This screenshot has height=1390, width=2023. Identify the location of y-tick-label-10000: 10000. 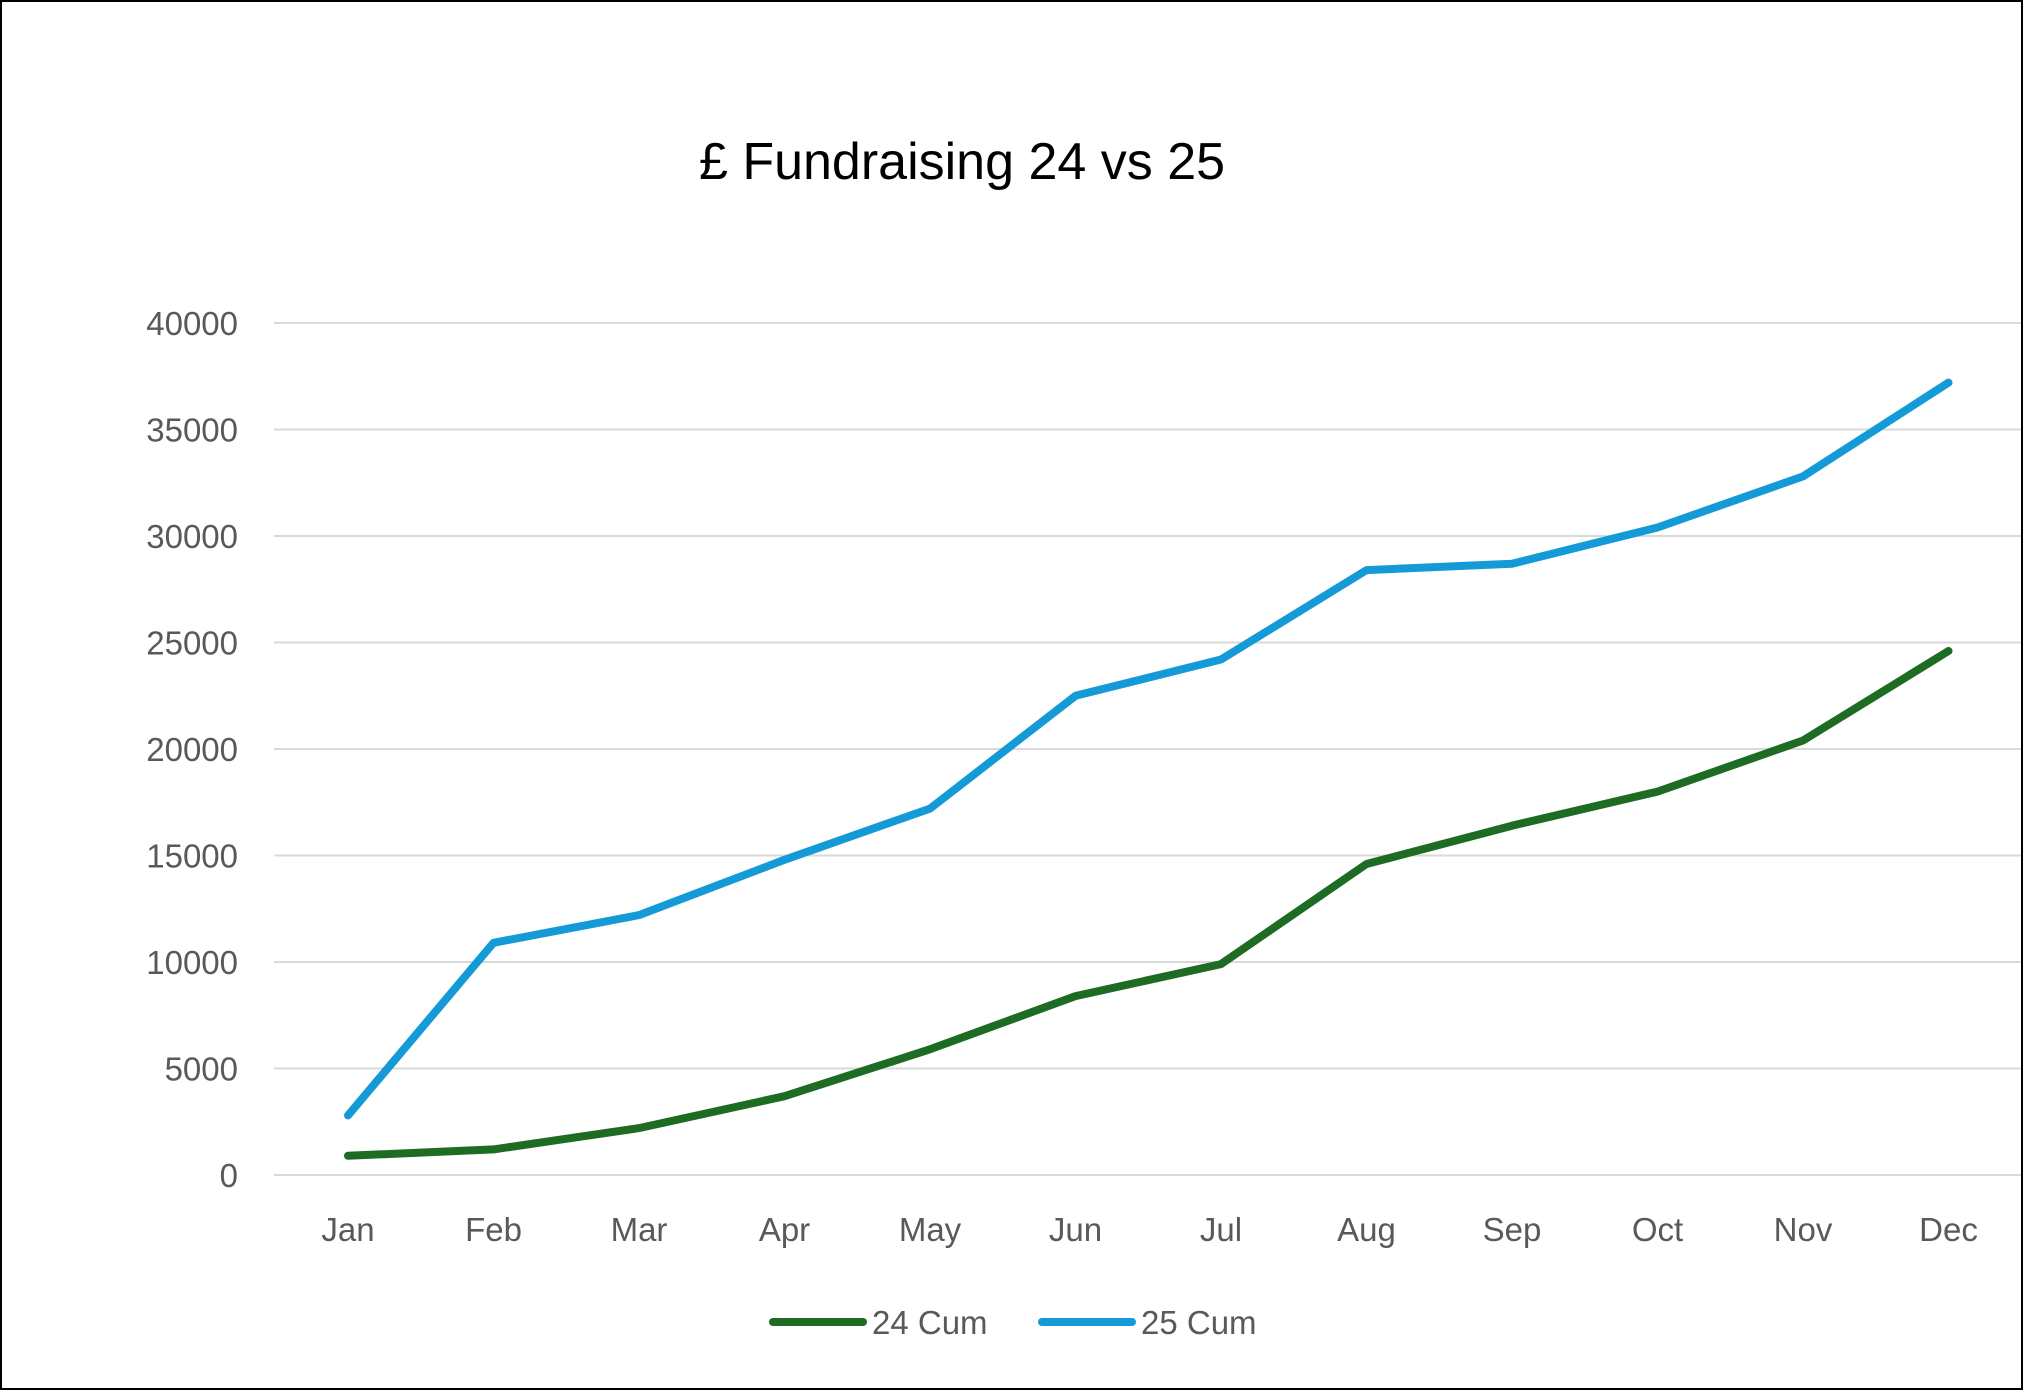
(192, 962).